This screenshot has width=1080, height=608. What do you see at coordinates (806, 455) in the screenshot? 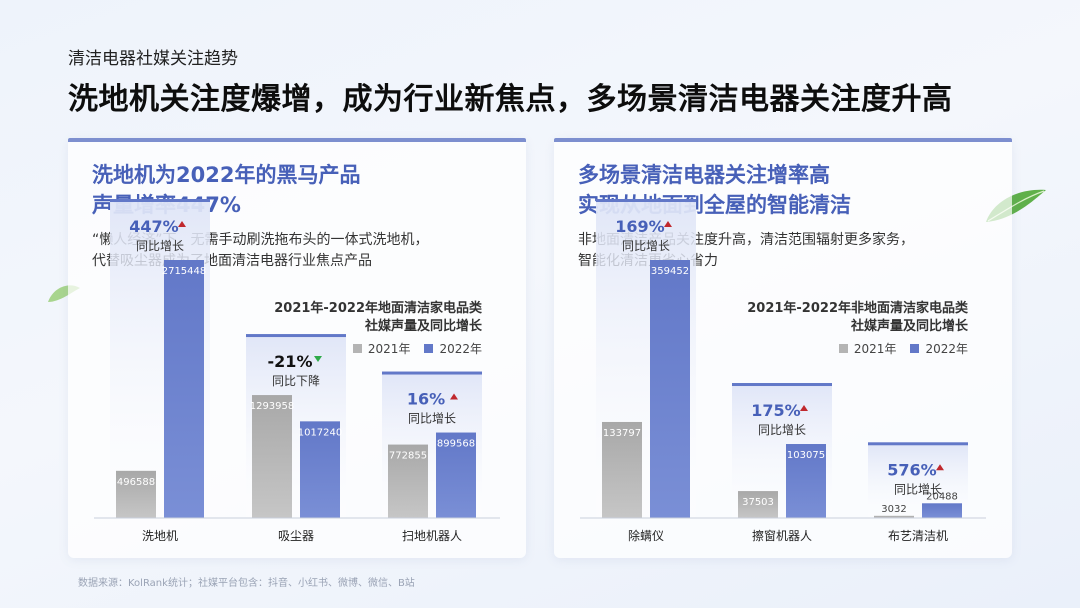
I see `data-label-2022: 103075` at bounding box center [806, 455].